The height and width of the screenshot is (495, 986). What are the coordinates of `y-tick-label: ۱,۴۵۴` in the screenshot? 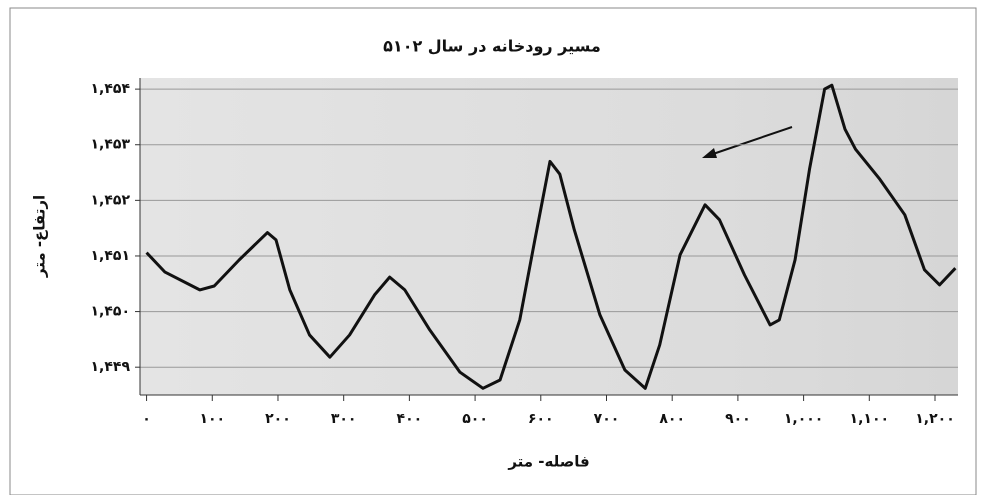 It's located at (111, 89).